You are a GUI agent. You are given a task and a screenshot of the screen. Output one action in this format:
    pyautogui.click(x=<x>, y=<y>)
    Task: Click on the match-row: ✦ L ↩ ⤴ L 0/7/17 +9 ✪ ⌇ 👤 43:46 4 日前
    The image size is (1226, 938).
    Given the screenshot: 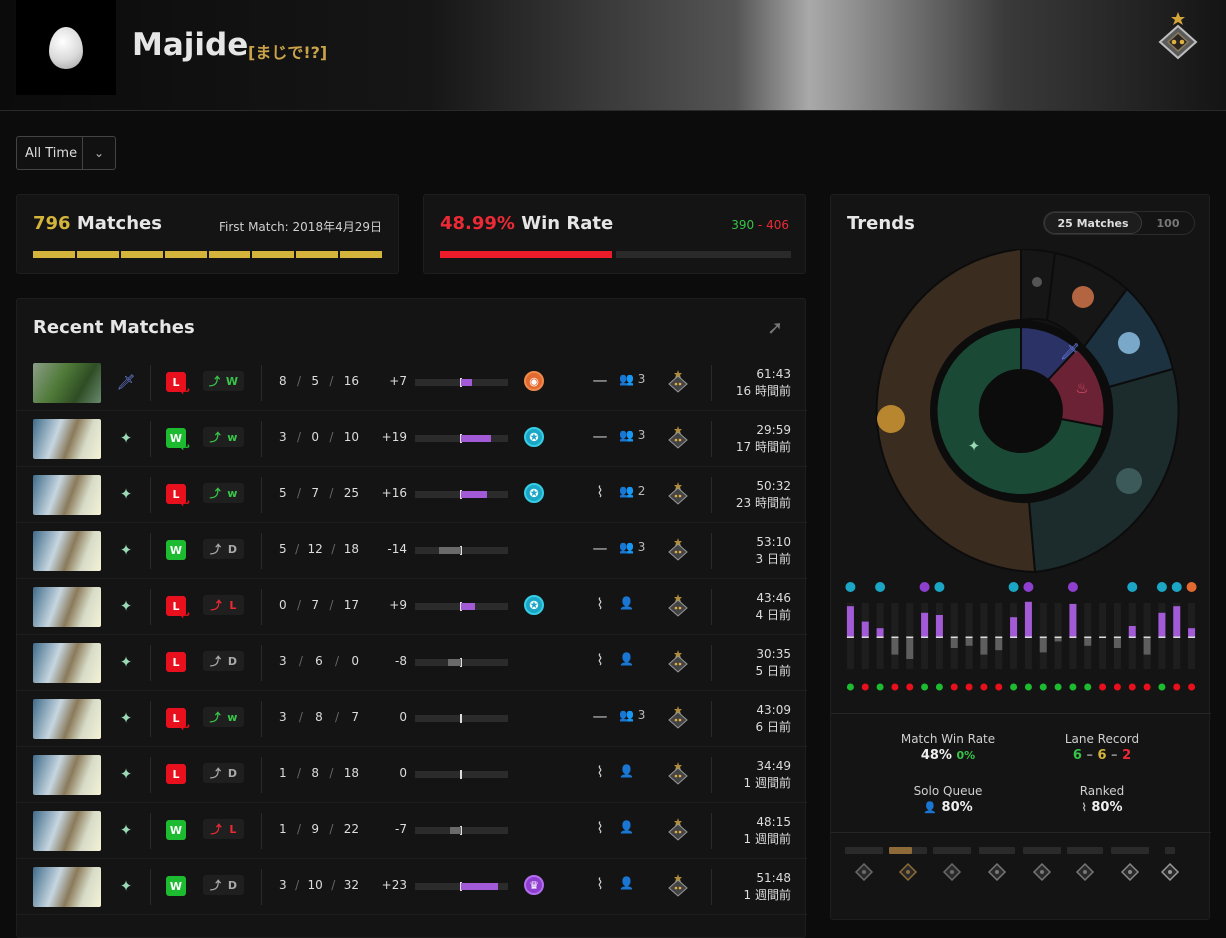 What is the action you would take?
    pyautogui.click(x=412, y=607)
    